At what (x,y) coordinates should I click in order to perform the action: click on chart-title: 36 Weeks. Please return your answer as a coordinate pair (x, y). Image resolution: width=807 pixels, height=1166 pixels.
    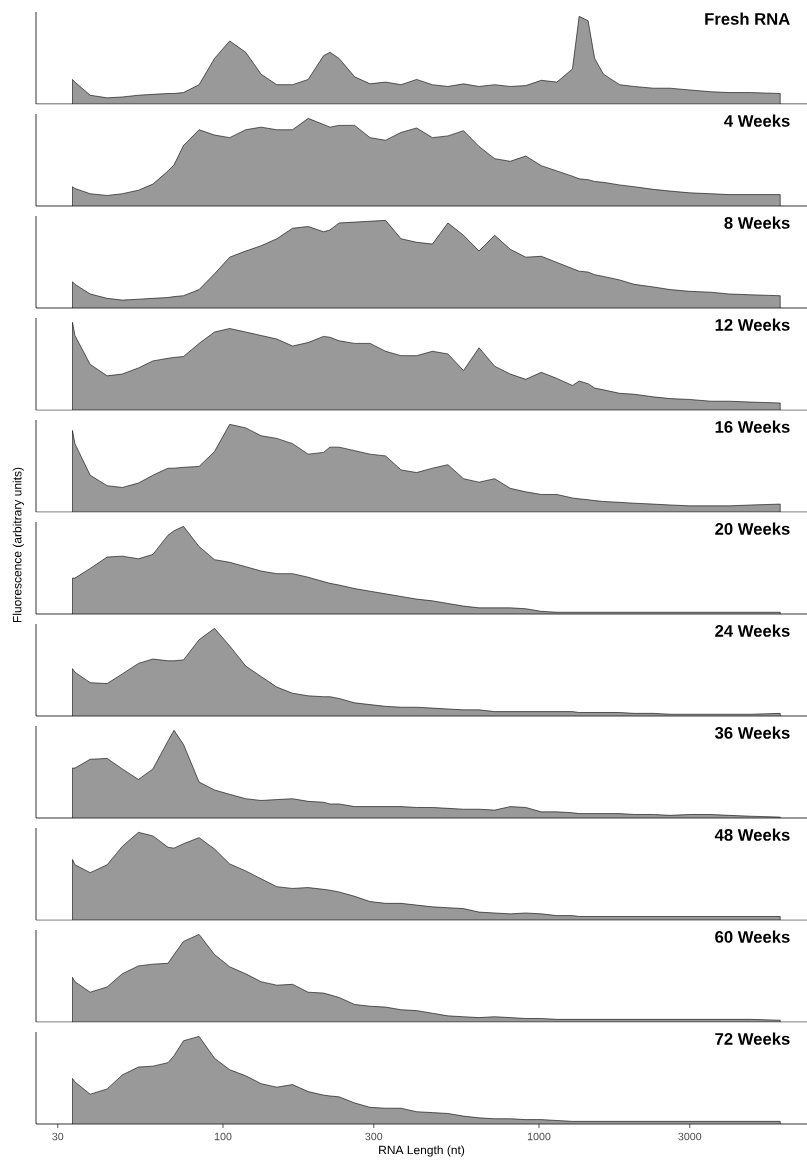
    Looking at the image, I should click on (752, 732).